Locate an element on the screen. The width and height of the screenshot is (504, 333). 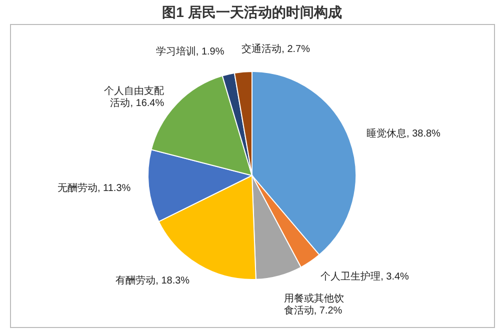
slice-label: 个人自由支配活动, 16.4% is located at coordinates (134, 96).